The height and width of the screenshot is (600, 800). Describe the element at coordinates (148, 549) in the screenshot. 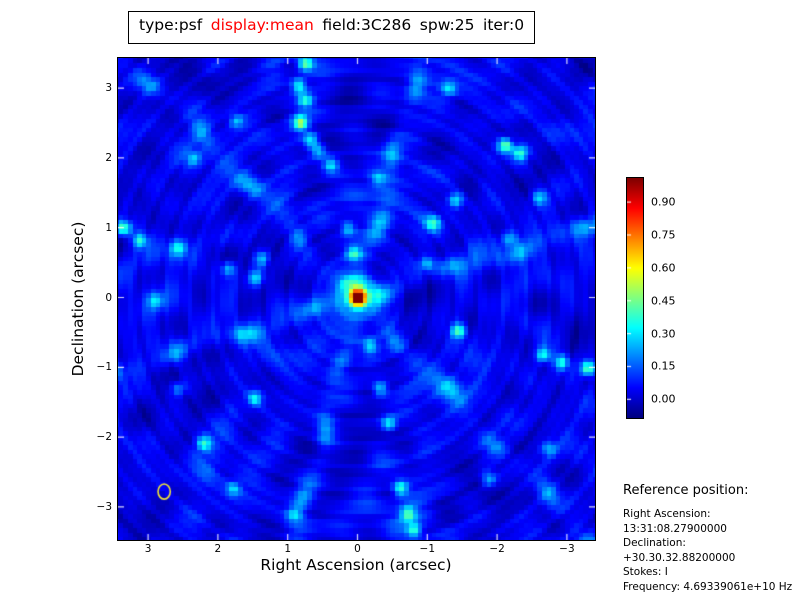

I see `x-tick-label: 3` at that location.